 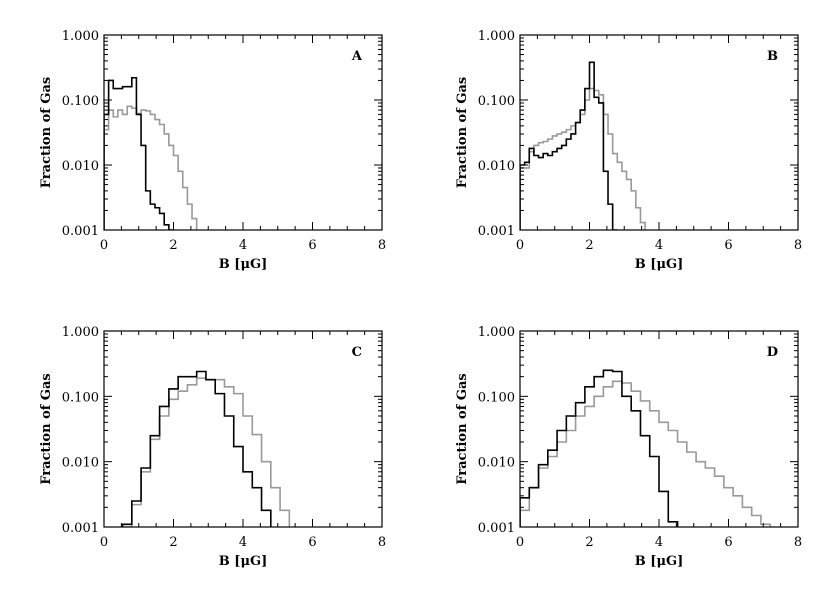 What do you see at coordinates (357, 56) in the screenshot?
I see `panel-label: A` at bounding box center [357, 56].